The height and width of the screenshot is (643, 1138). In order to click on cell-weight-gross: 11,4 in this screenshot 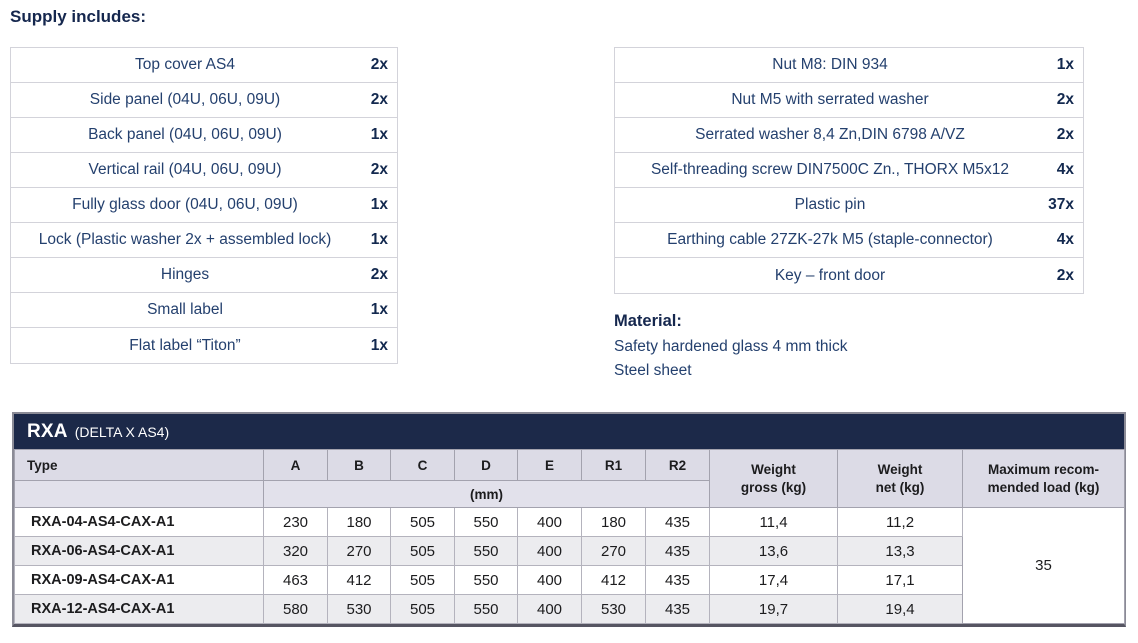, I will do `click(773, 522)`.